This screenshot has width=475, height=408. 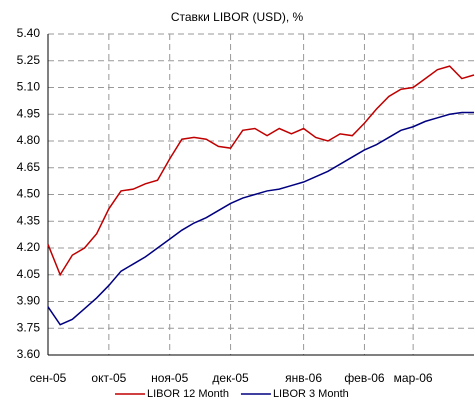 I want to click on x-tick-label: мар-06, so click(x=413, y=378).